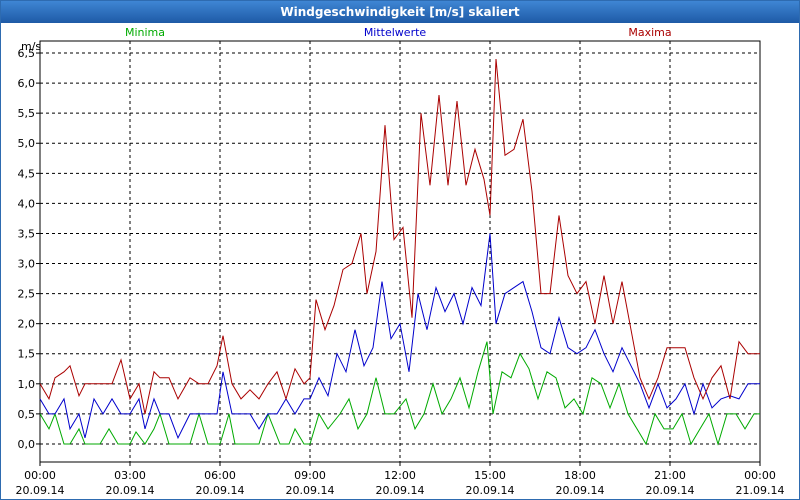 The image size is (800, 500). Describe the element at coordinates (400, 12) in the screenshot. I see `window-title: Windgeschwindigkeit [m/s] skaliert` at that location.